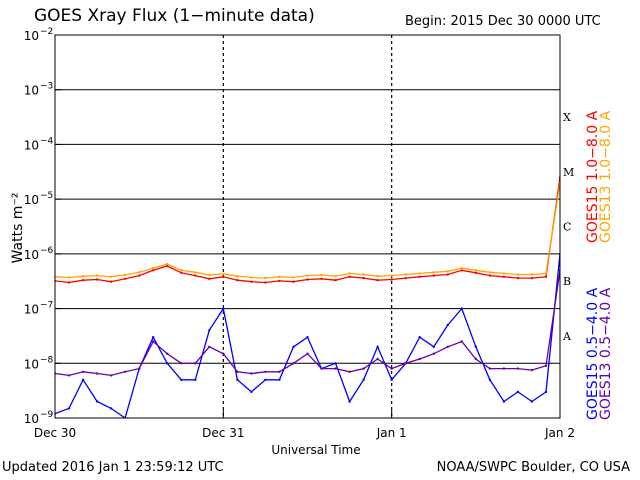 The width and height of the screenshot is (640, 480). I want to click on begin-timestamp: Begin: 2015 Dec 30 0000 UTC, so click(503, 21).